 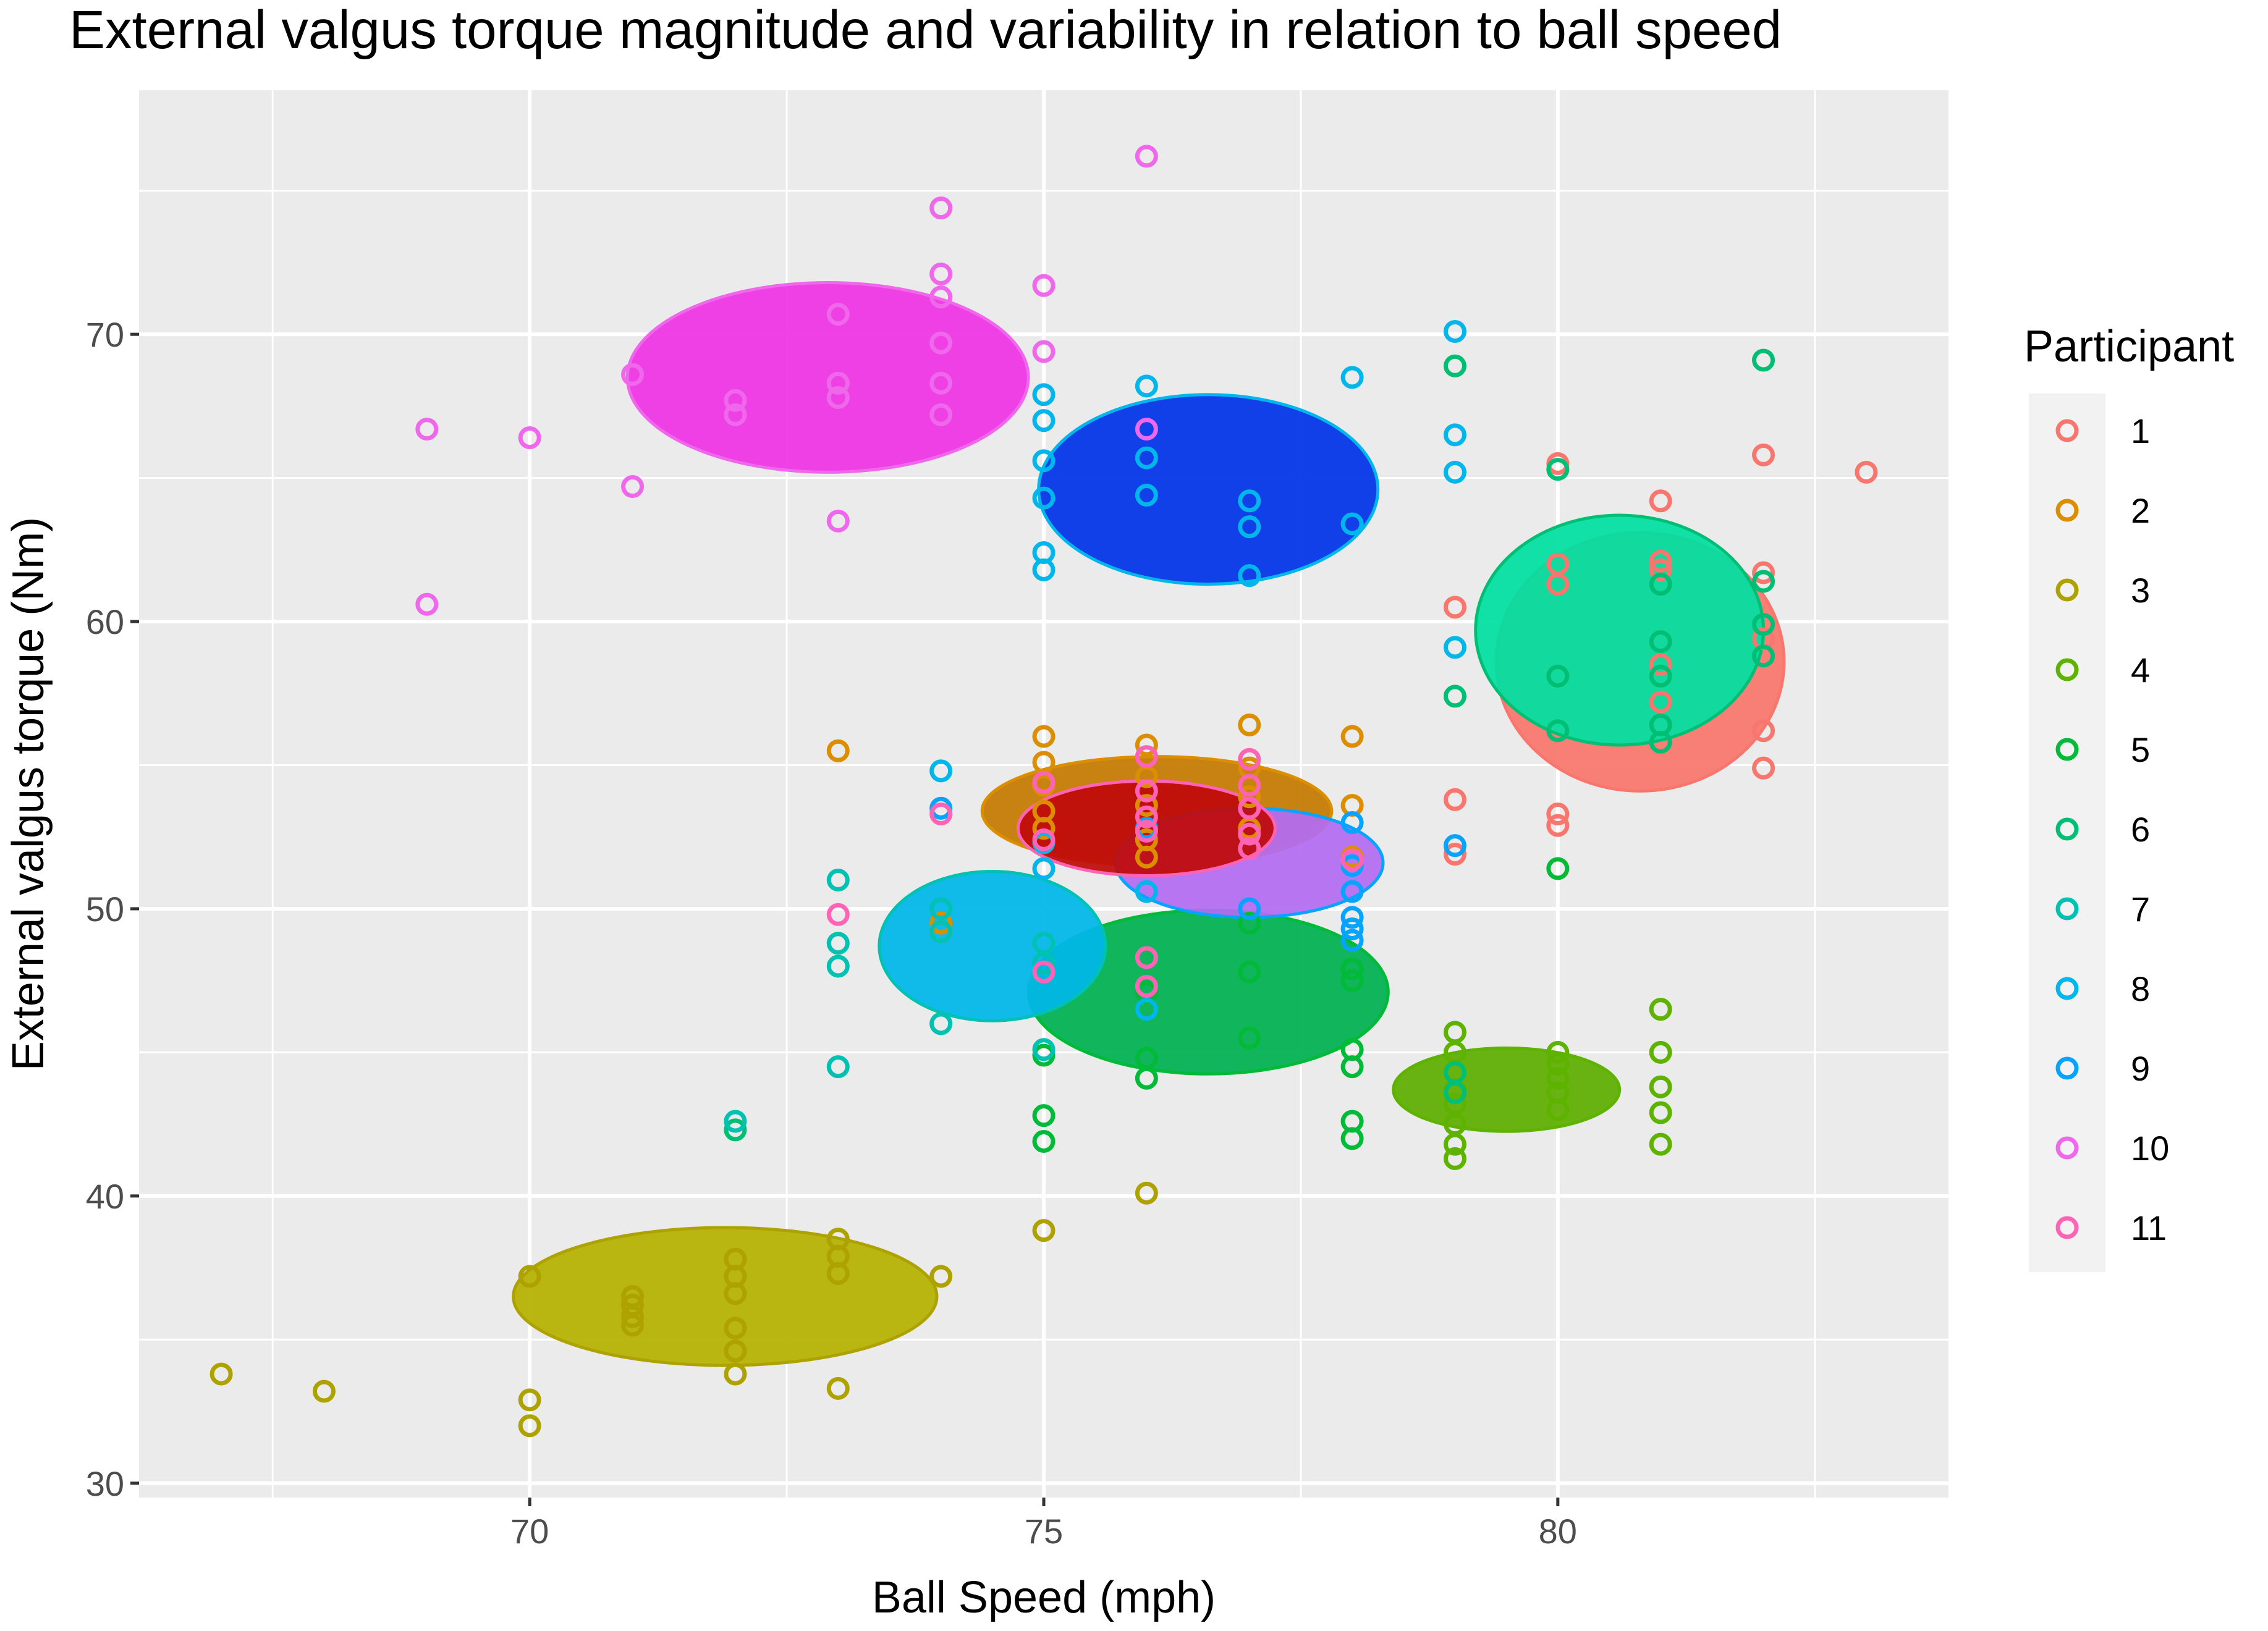 I want to click on legend-label-6: 6, so click(x=2140, y=830).